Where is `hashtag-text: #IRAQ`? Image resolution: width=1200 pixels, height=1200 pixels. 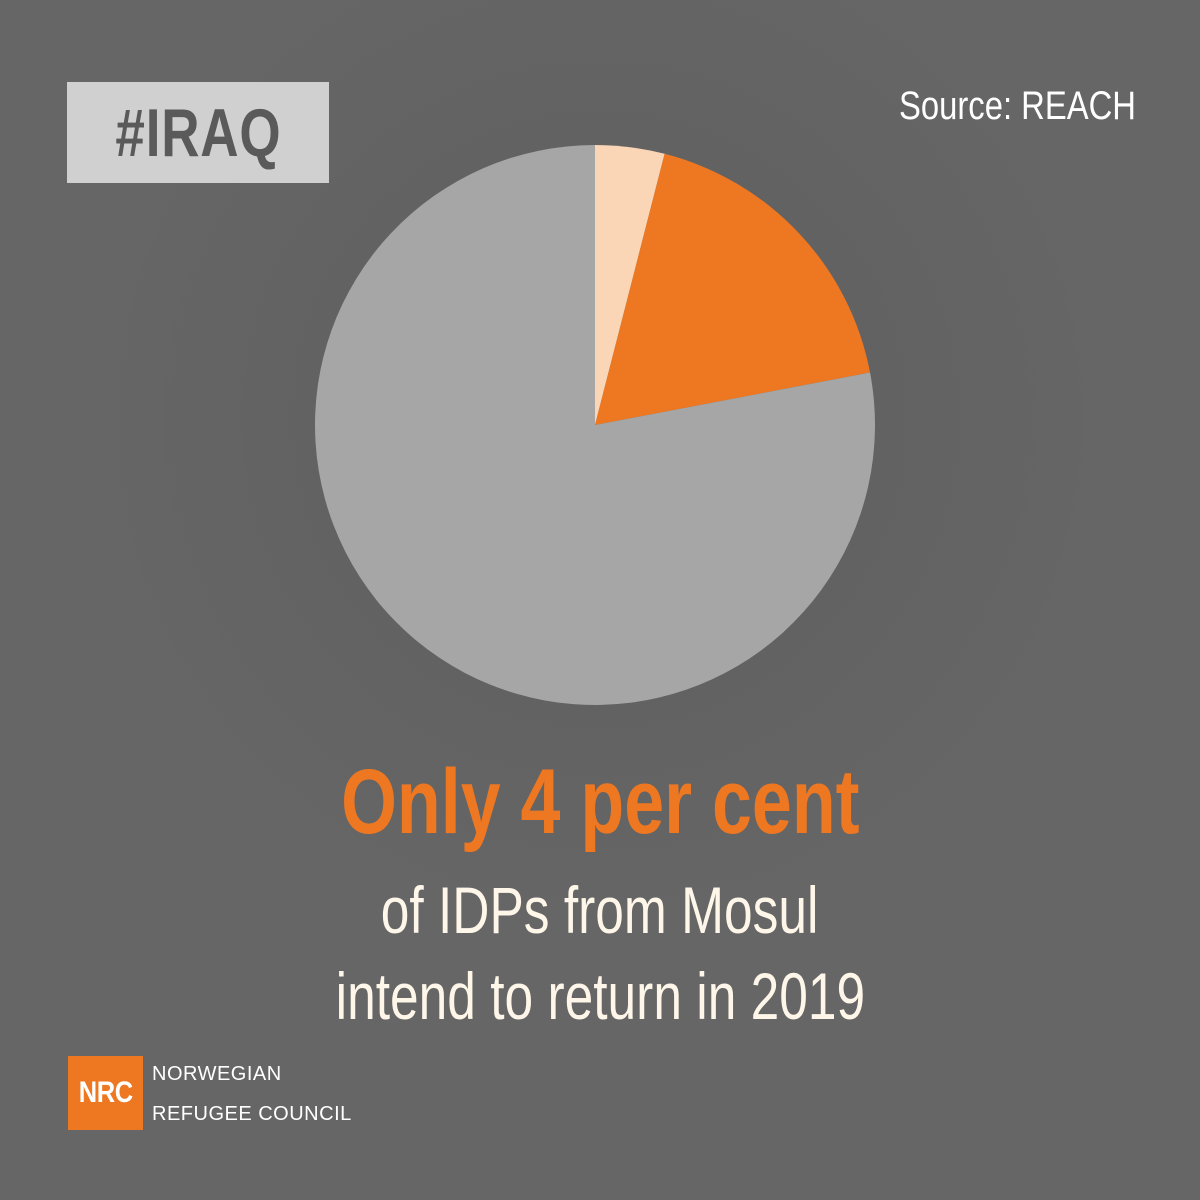
hashtag-text: #IRAQ is located at coordinates (197, 132).